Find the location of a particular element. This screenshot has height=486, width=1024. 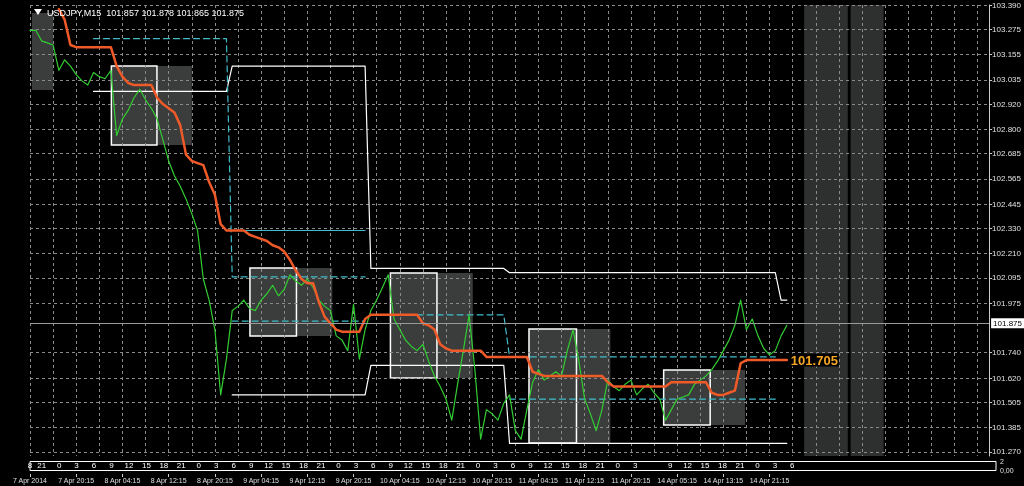

y-tick-label: 102.210 is located at coordinates (1007, 254).